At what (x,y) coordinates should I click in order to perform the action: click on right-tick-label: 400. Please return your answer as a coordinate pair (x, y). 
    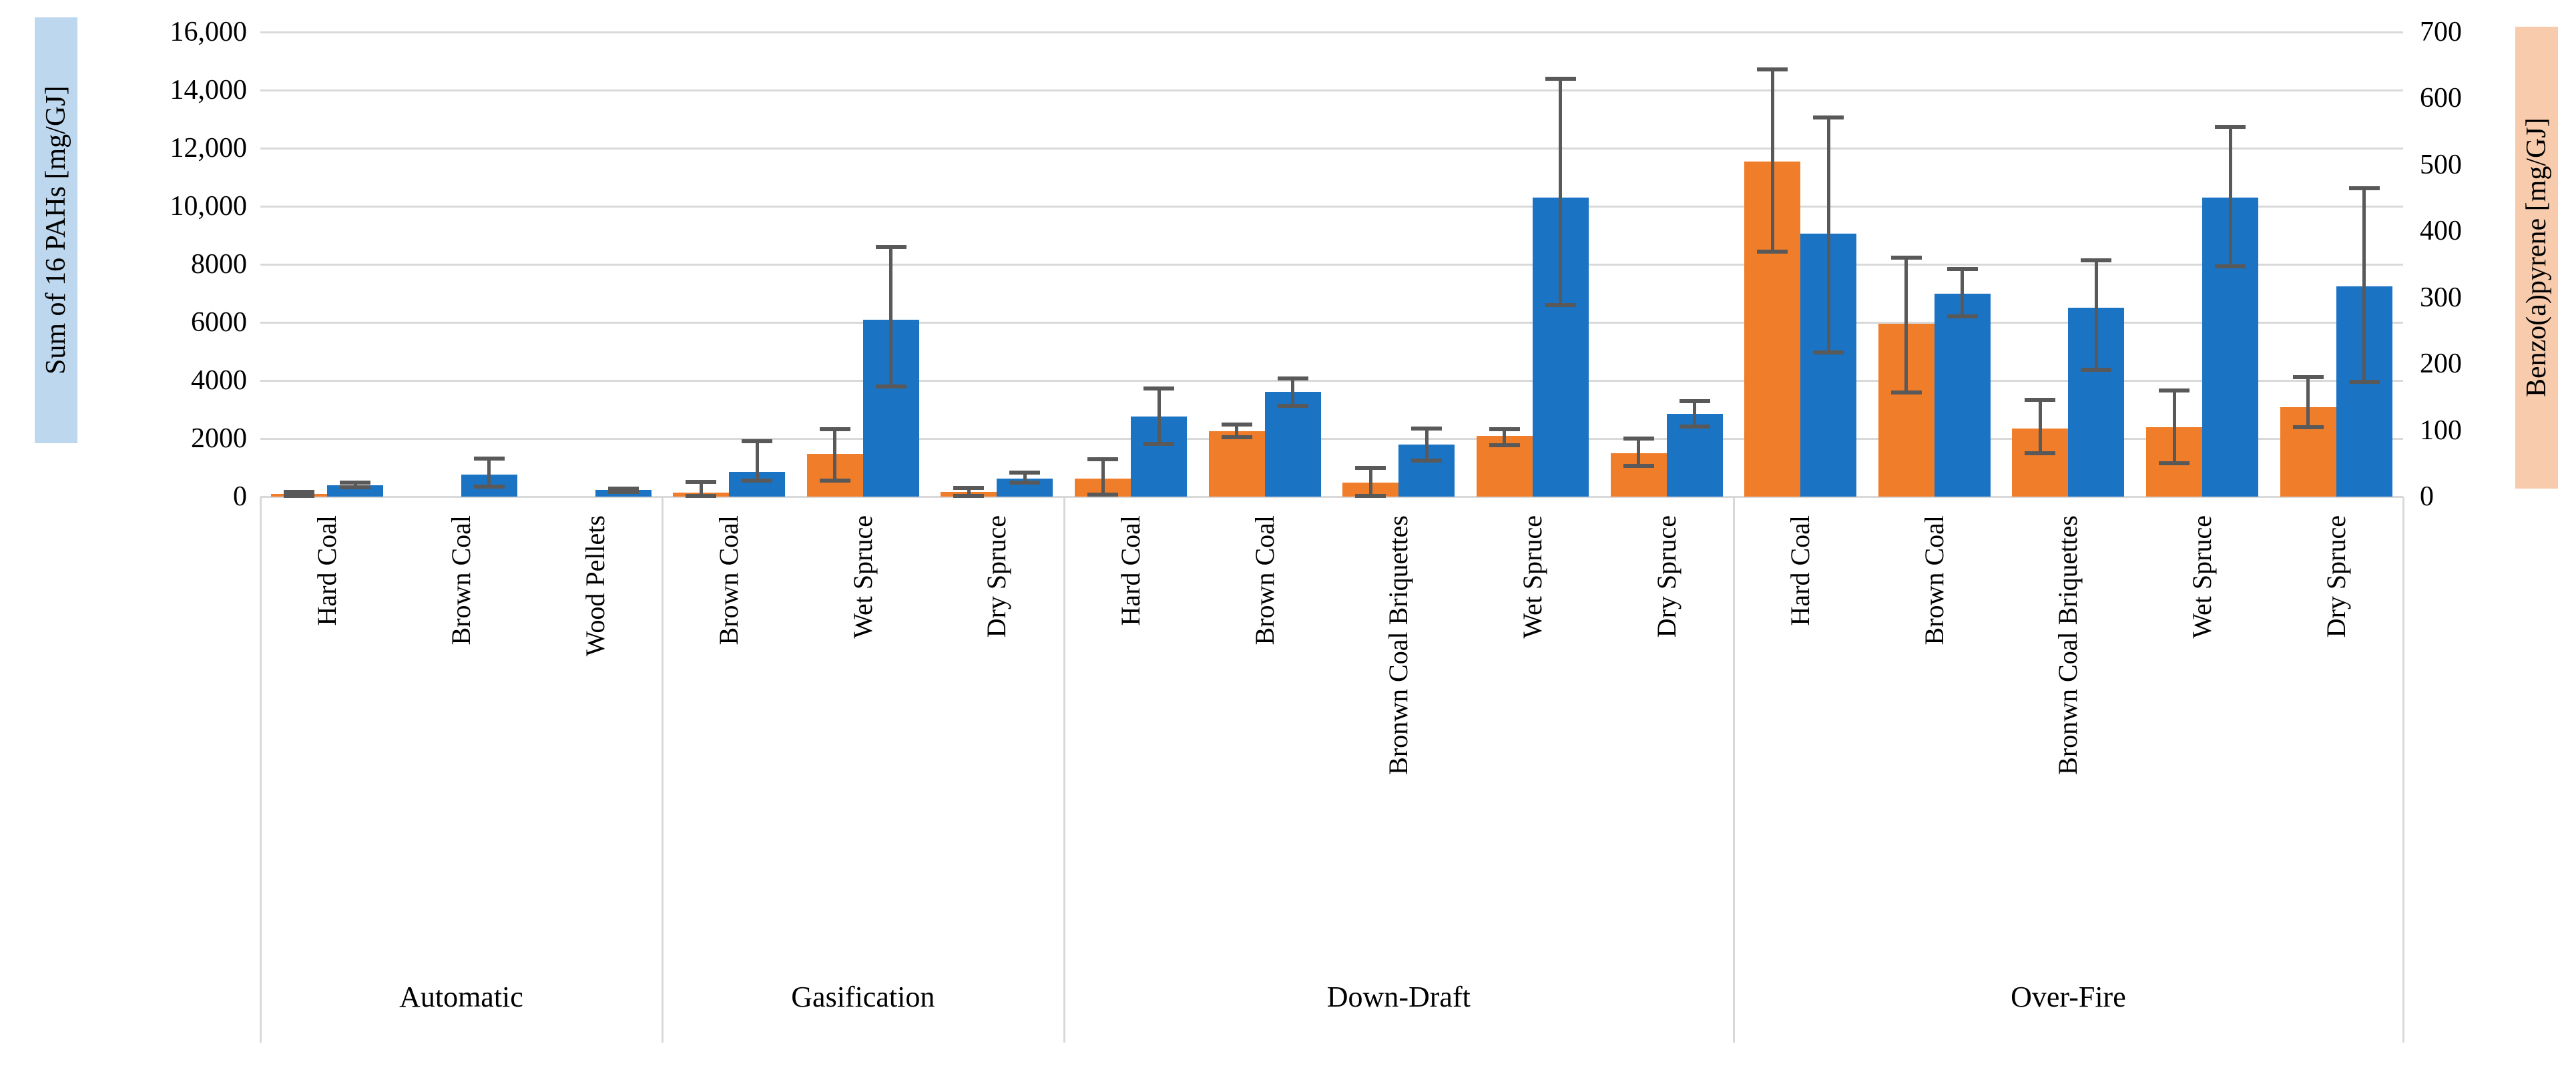
    Looking at the image, I should click on (2441, 231).